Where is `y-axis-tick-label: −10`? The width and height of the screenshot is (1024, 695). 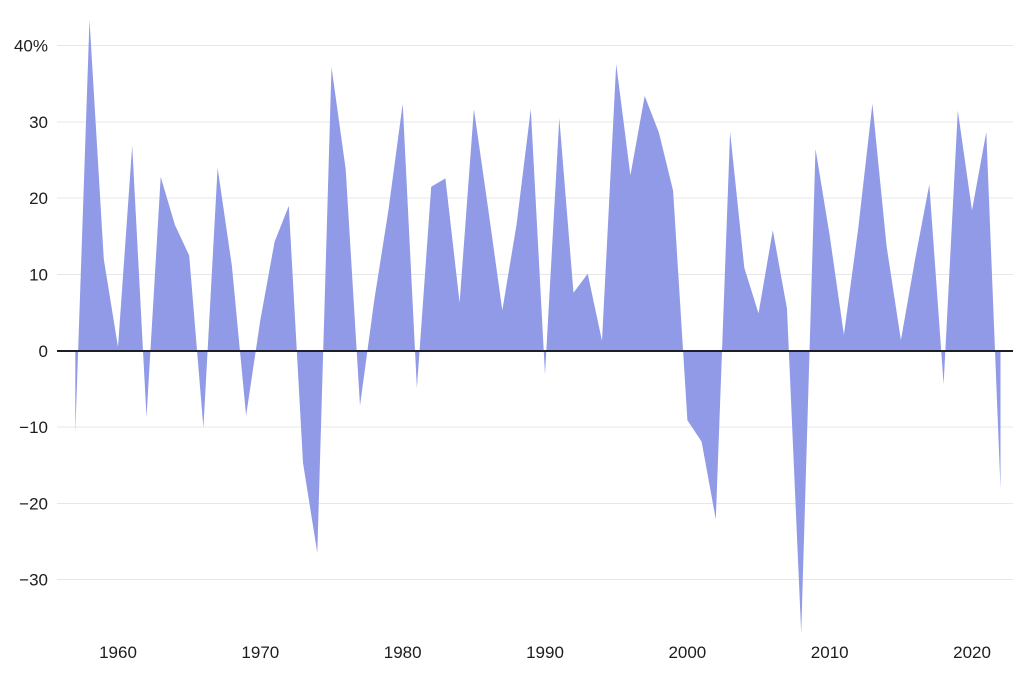
y-axis-tick-label: −10 is located at coordinates (33, 427).